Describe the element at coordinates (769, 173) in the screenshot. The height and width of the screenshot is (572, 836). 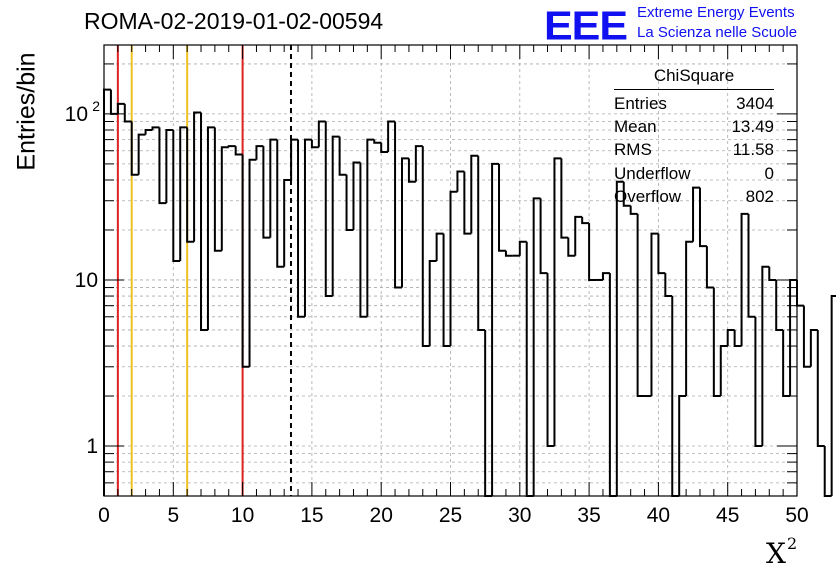
I see `stats-value: 0` at that location.